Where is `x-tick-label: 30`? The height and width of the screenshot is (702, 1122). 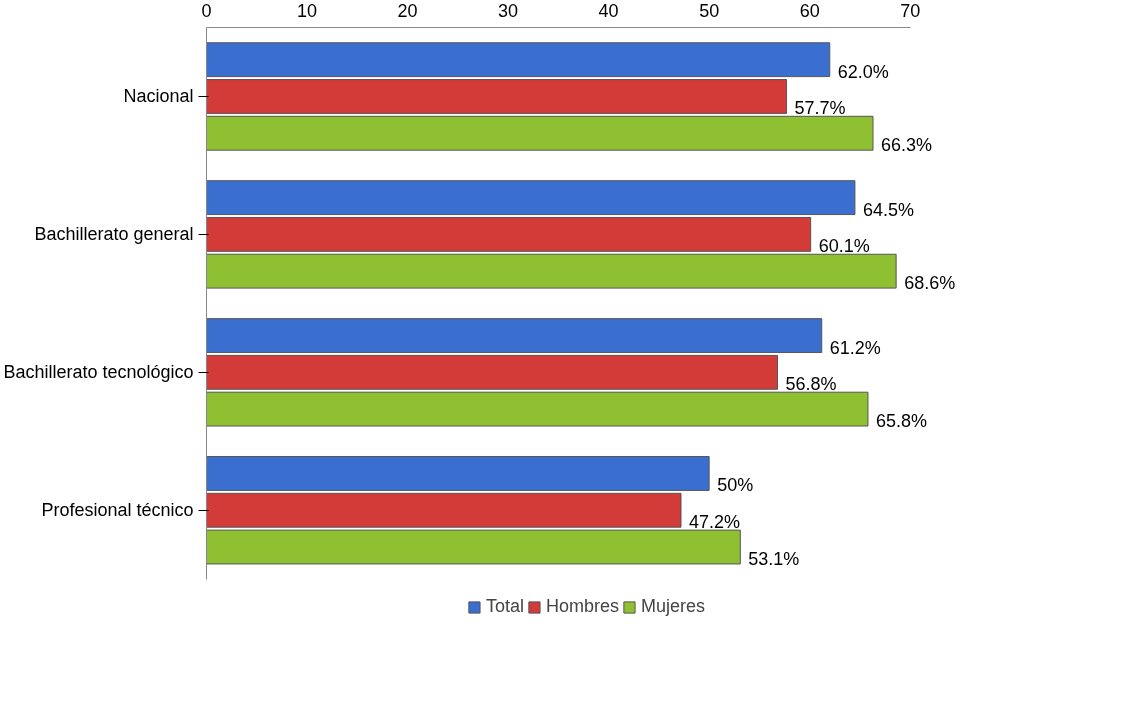 x-tick-label: 30 is located at coordinates (508, 10).